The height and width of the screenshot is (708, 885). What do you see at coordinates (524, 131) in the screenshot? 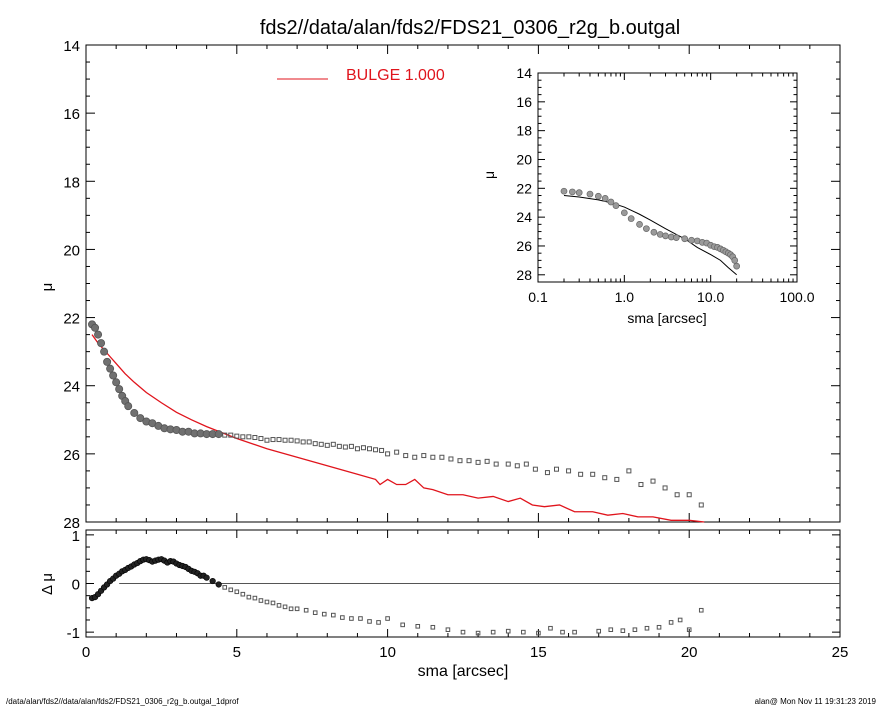
I see `inset-y-tick-label: 18` at bounding box center [524, 131].